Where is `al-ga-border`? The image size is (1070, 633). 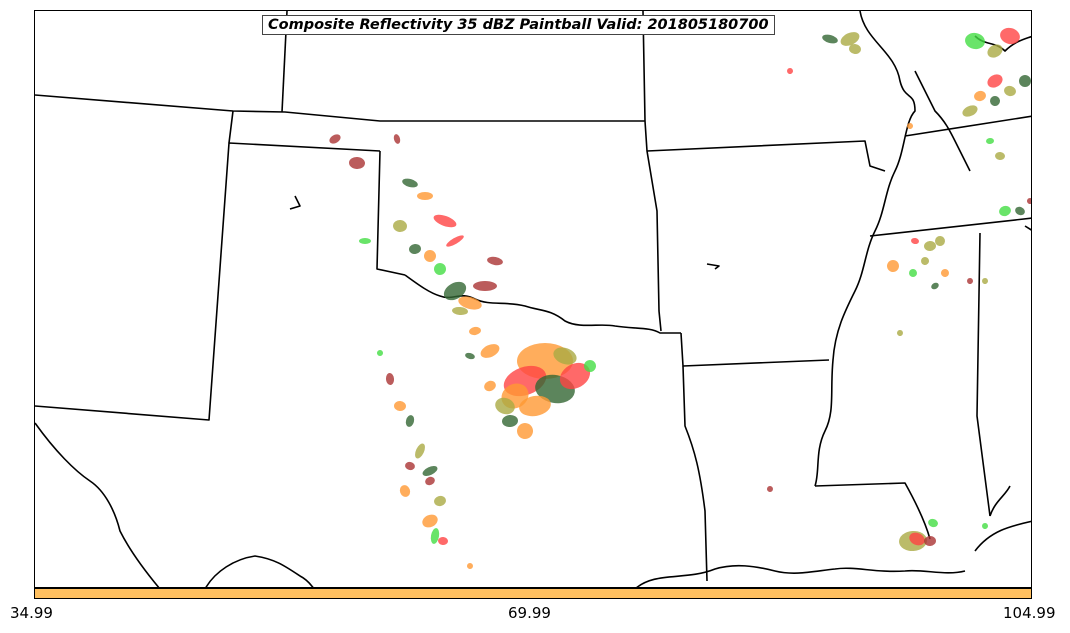 al-ga-border is located at coordinates (1027, 228).